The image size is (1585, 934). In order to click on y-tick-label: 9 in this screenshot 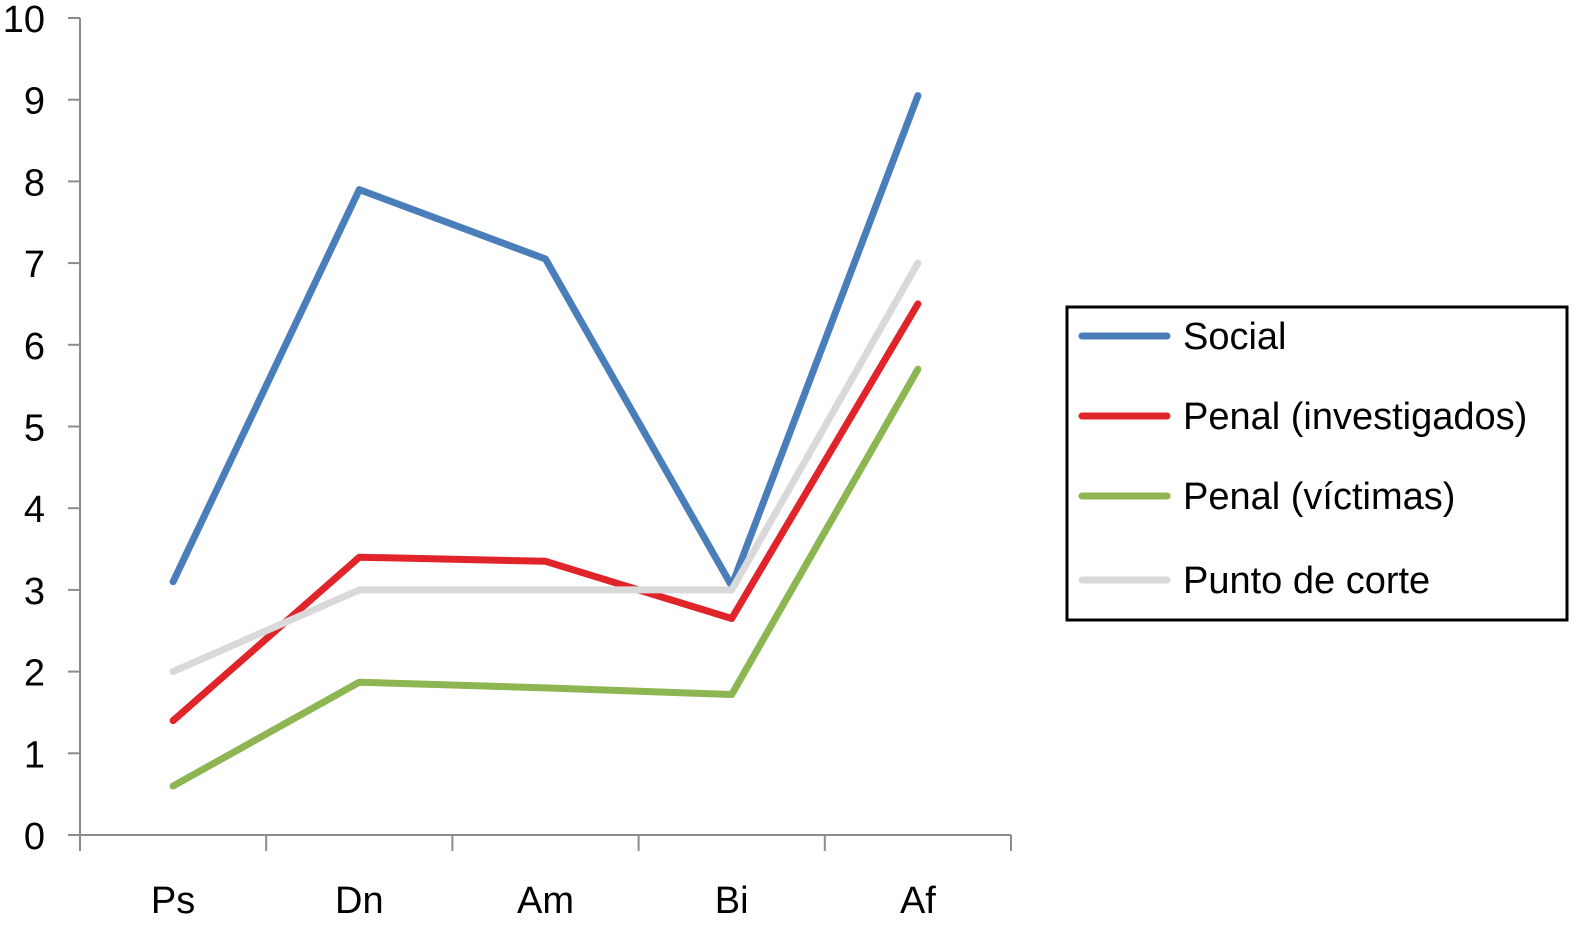, I will do `click(34, 102)`.